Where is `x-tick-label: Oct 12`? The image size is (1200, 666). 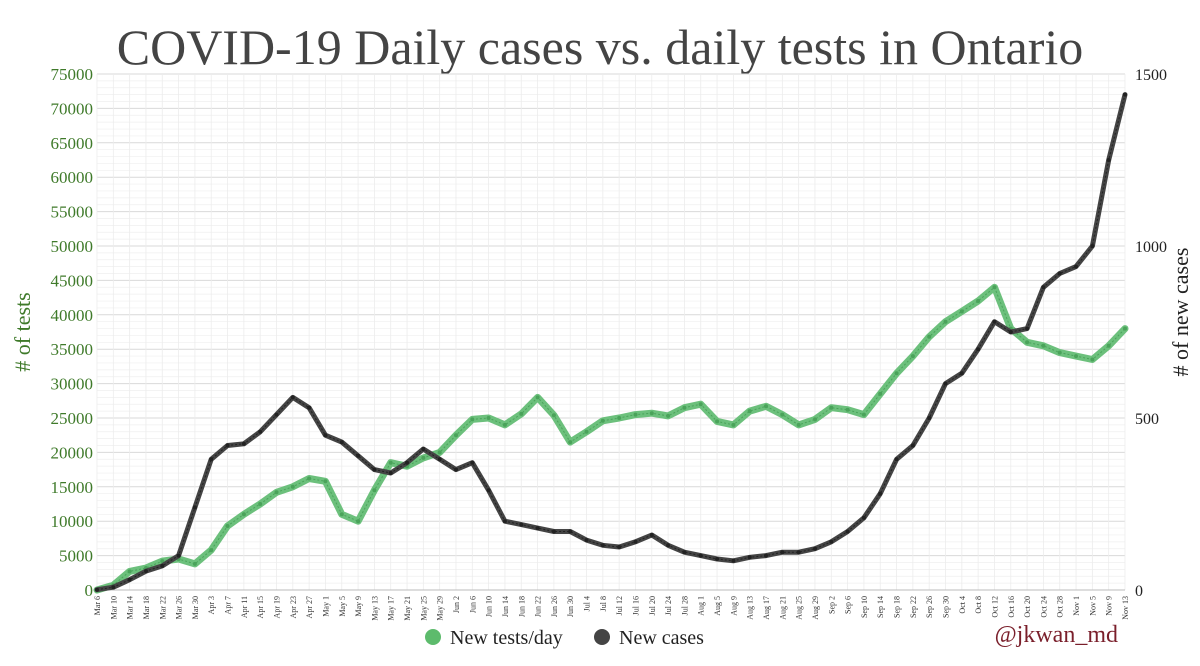 x-tick-label: Oct 12 is located at coordinates (994, 607).